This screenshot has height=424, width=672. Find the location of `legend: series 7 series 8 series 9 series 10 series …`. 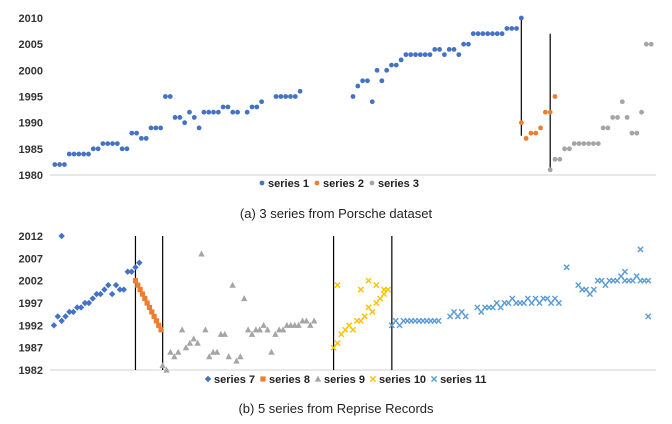

legend: series 7 series 8 series 9 series 10 series … is located at coordinates (345, 380).